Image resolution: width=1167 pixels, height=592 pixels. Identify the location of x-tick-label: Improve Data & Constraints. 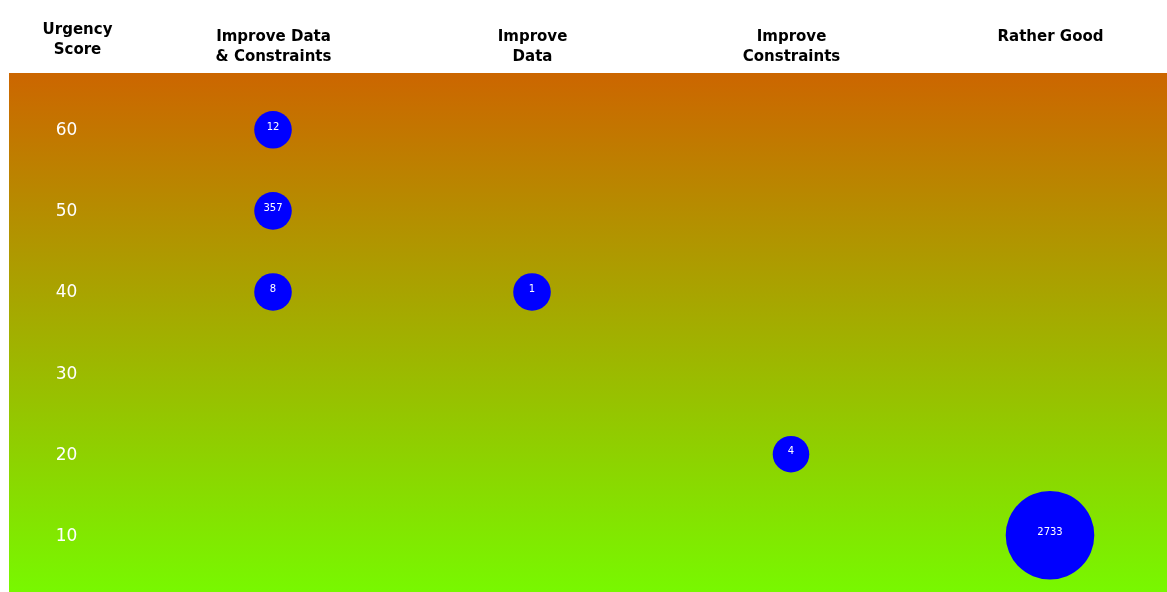
(273, 45).